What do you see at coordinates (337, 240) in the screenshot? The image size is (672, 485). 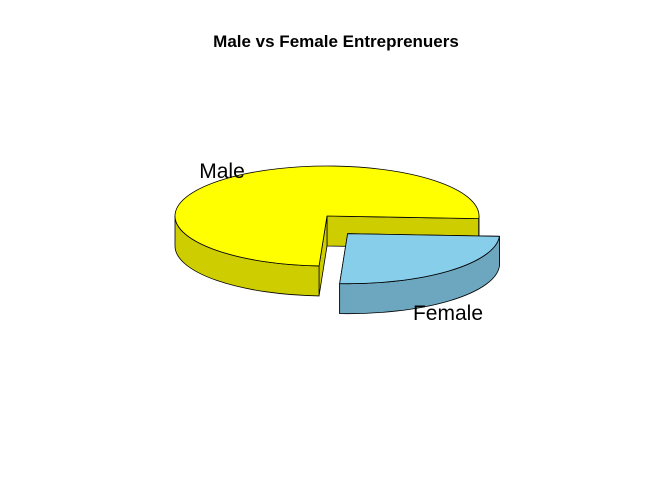 I see `pie-slices` at bounding box center [337, 240].